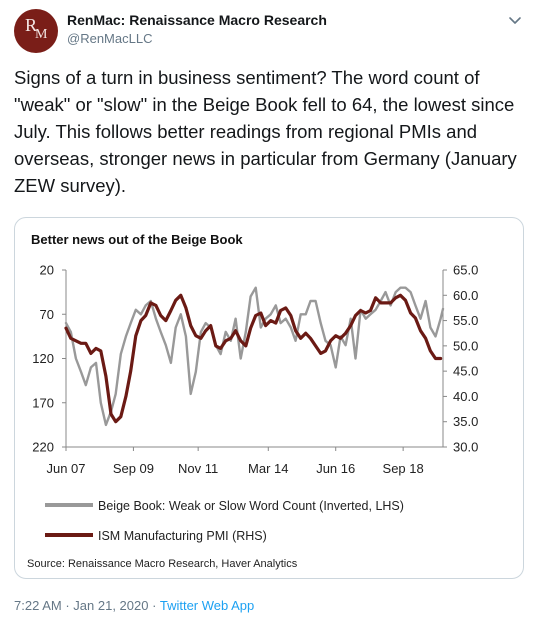 The image size is (539, 620). What do you see at coordinates (465, 447) in the screenshot?
I see `right-tick-label: 30.0` at bounding box center [465, 447].